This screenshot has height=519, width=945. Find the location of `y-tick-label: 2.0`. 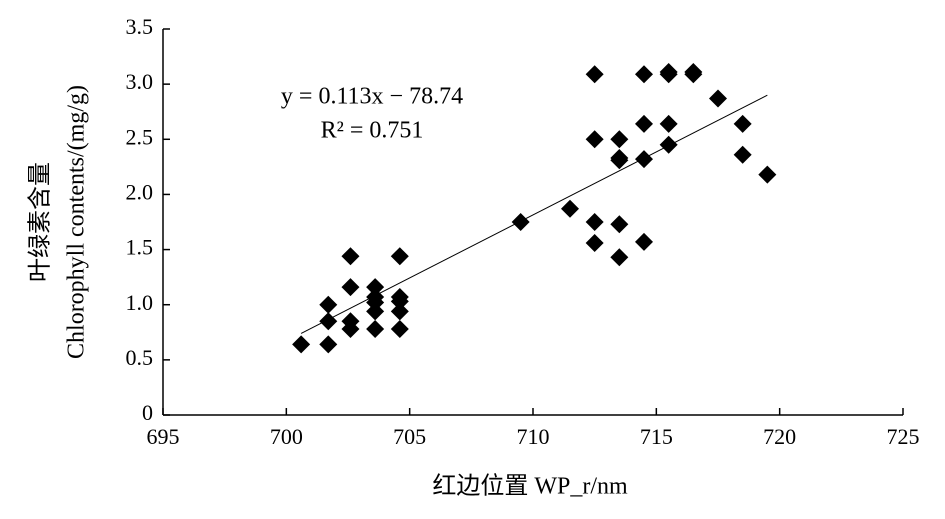

y-tick-label: 2.0 is located at coordinates (140, 191).